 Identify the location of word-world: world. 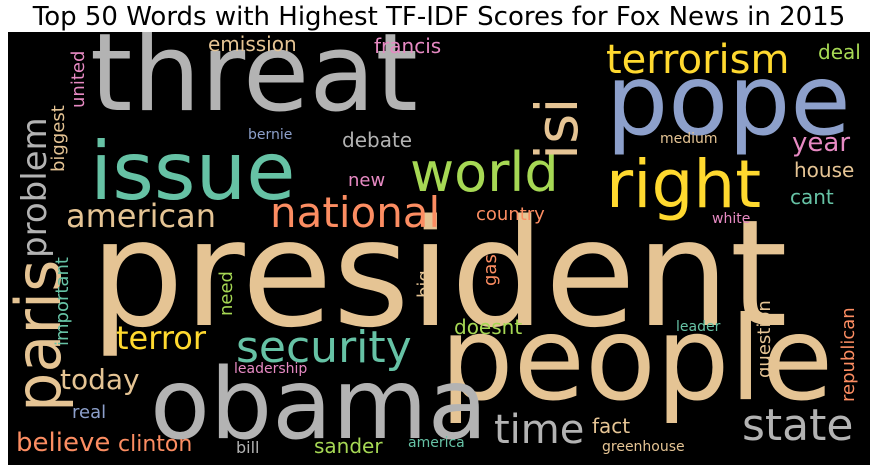
(484, 172).